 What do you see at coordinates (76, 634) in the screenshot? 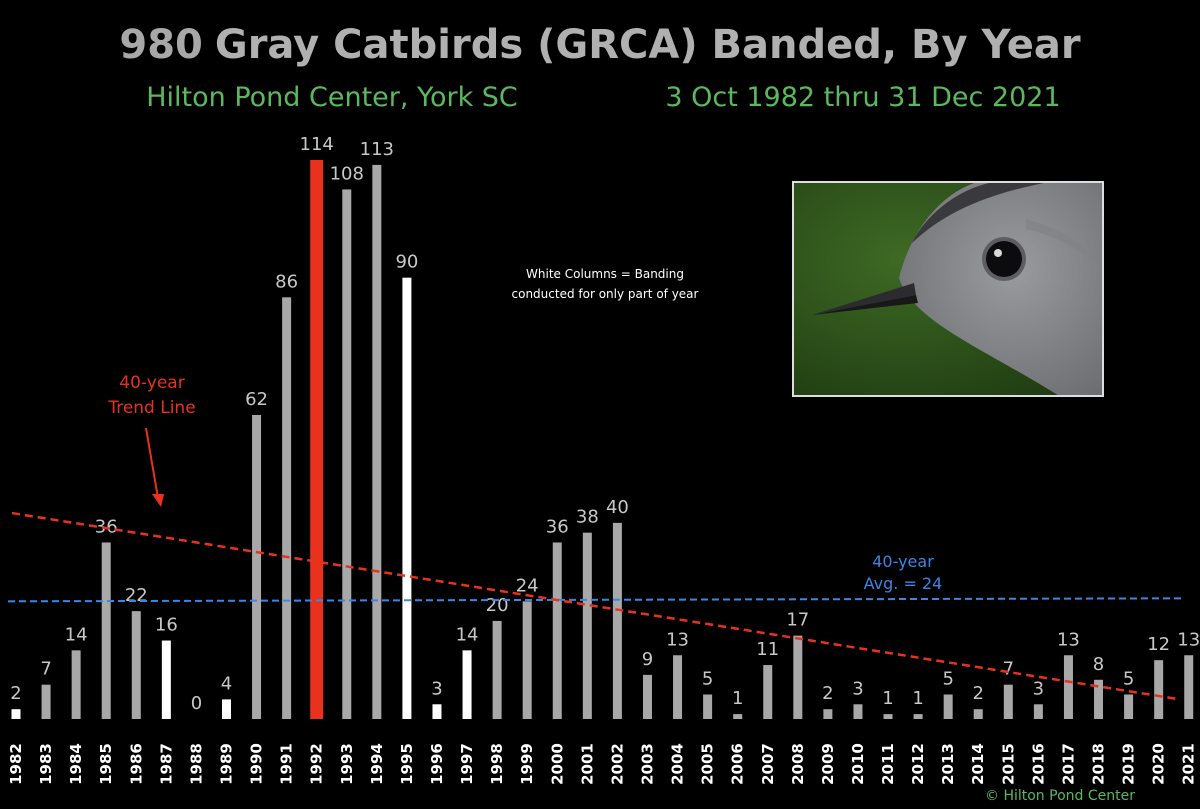
I see `value-label-1984: 14` at bounding box center [76, 634].